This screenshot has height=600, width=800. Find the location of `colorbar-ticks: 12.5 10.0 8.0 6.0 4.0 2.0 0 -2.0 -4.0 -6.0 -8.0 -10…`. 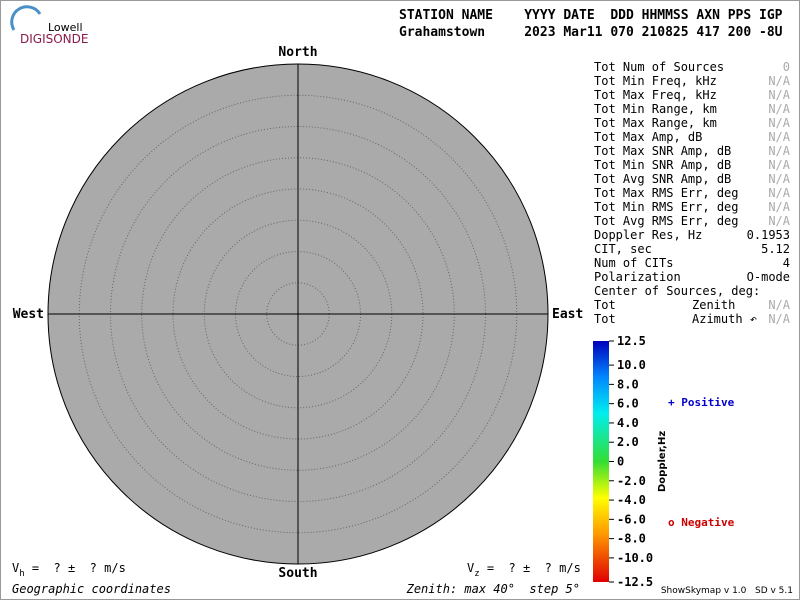

colorbar-ticks: 12.5 10.0 8.0 6.0 4.0 2.0 0 -2.0 -4.0 -6.0 -8.0 -10… is located at coordinates (631, 461).